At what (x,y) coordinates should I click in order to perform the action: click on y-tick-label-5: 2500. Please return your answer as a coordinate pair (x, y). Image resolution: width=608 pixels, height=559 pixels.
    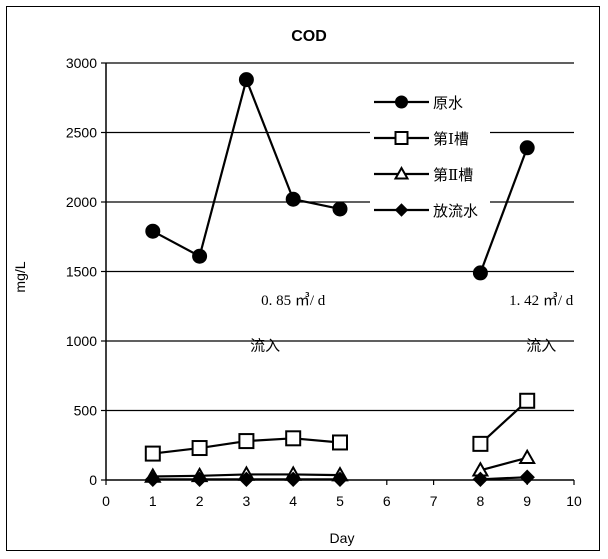
    Looking at the image, I should click on (81, 133).